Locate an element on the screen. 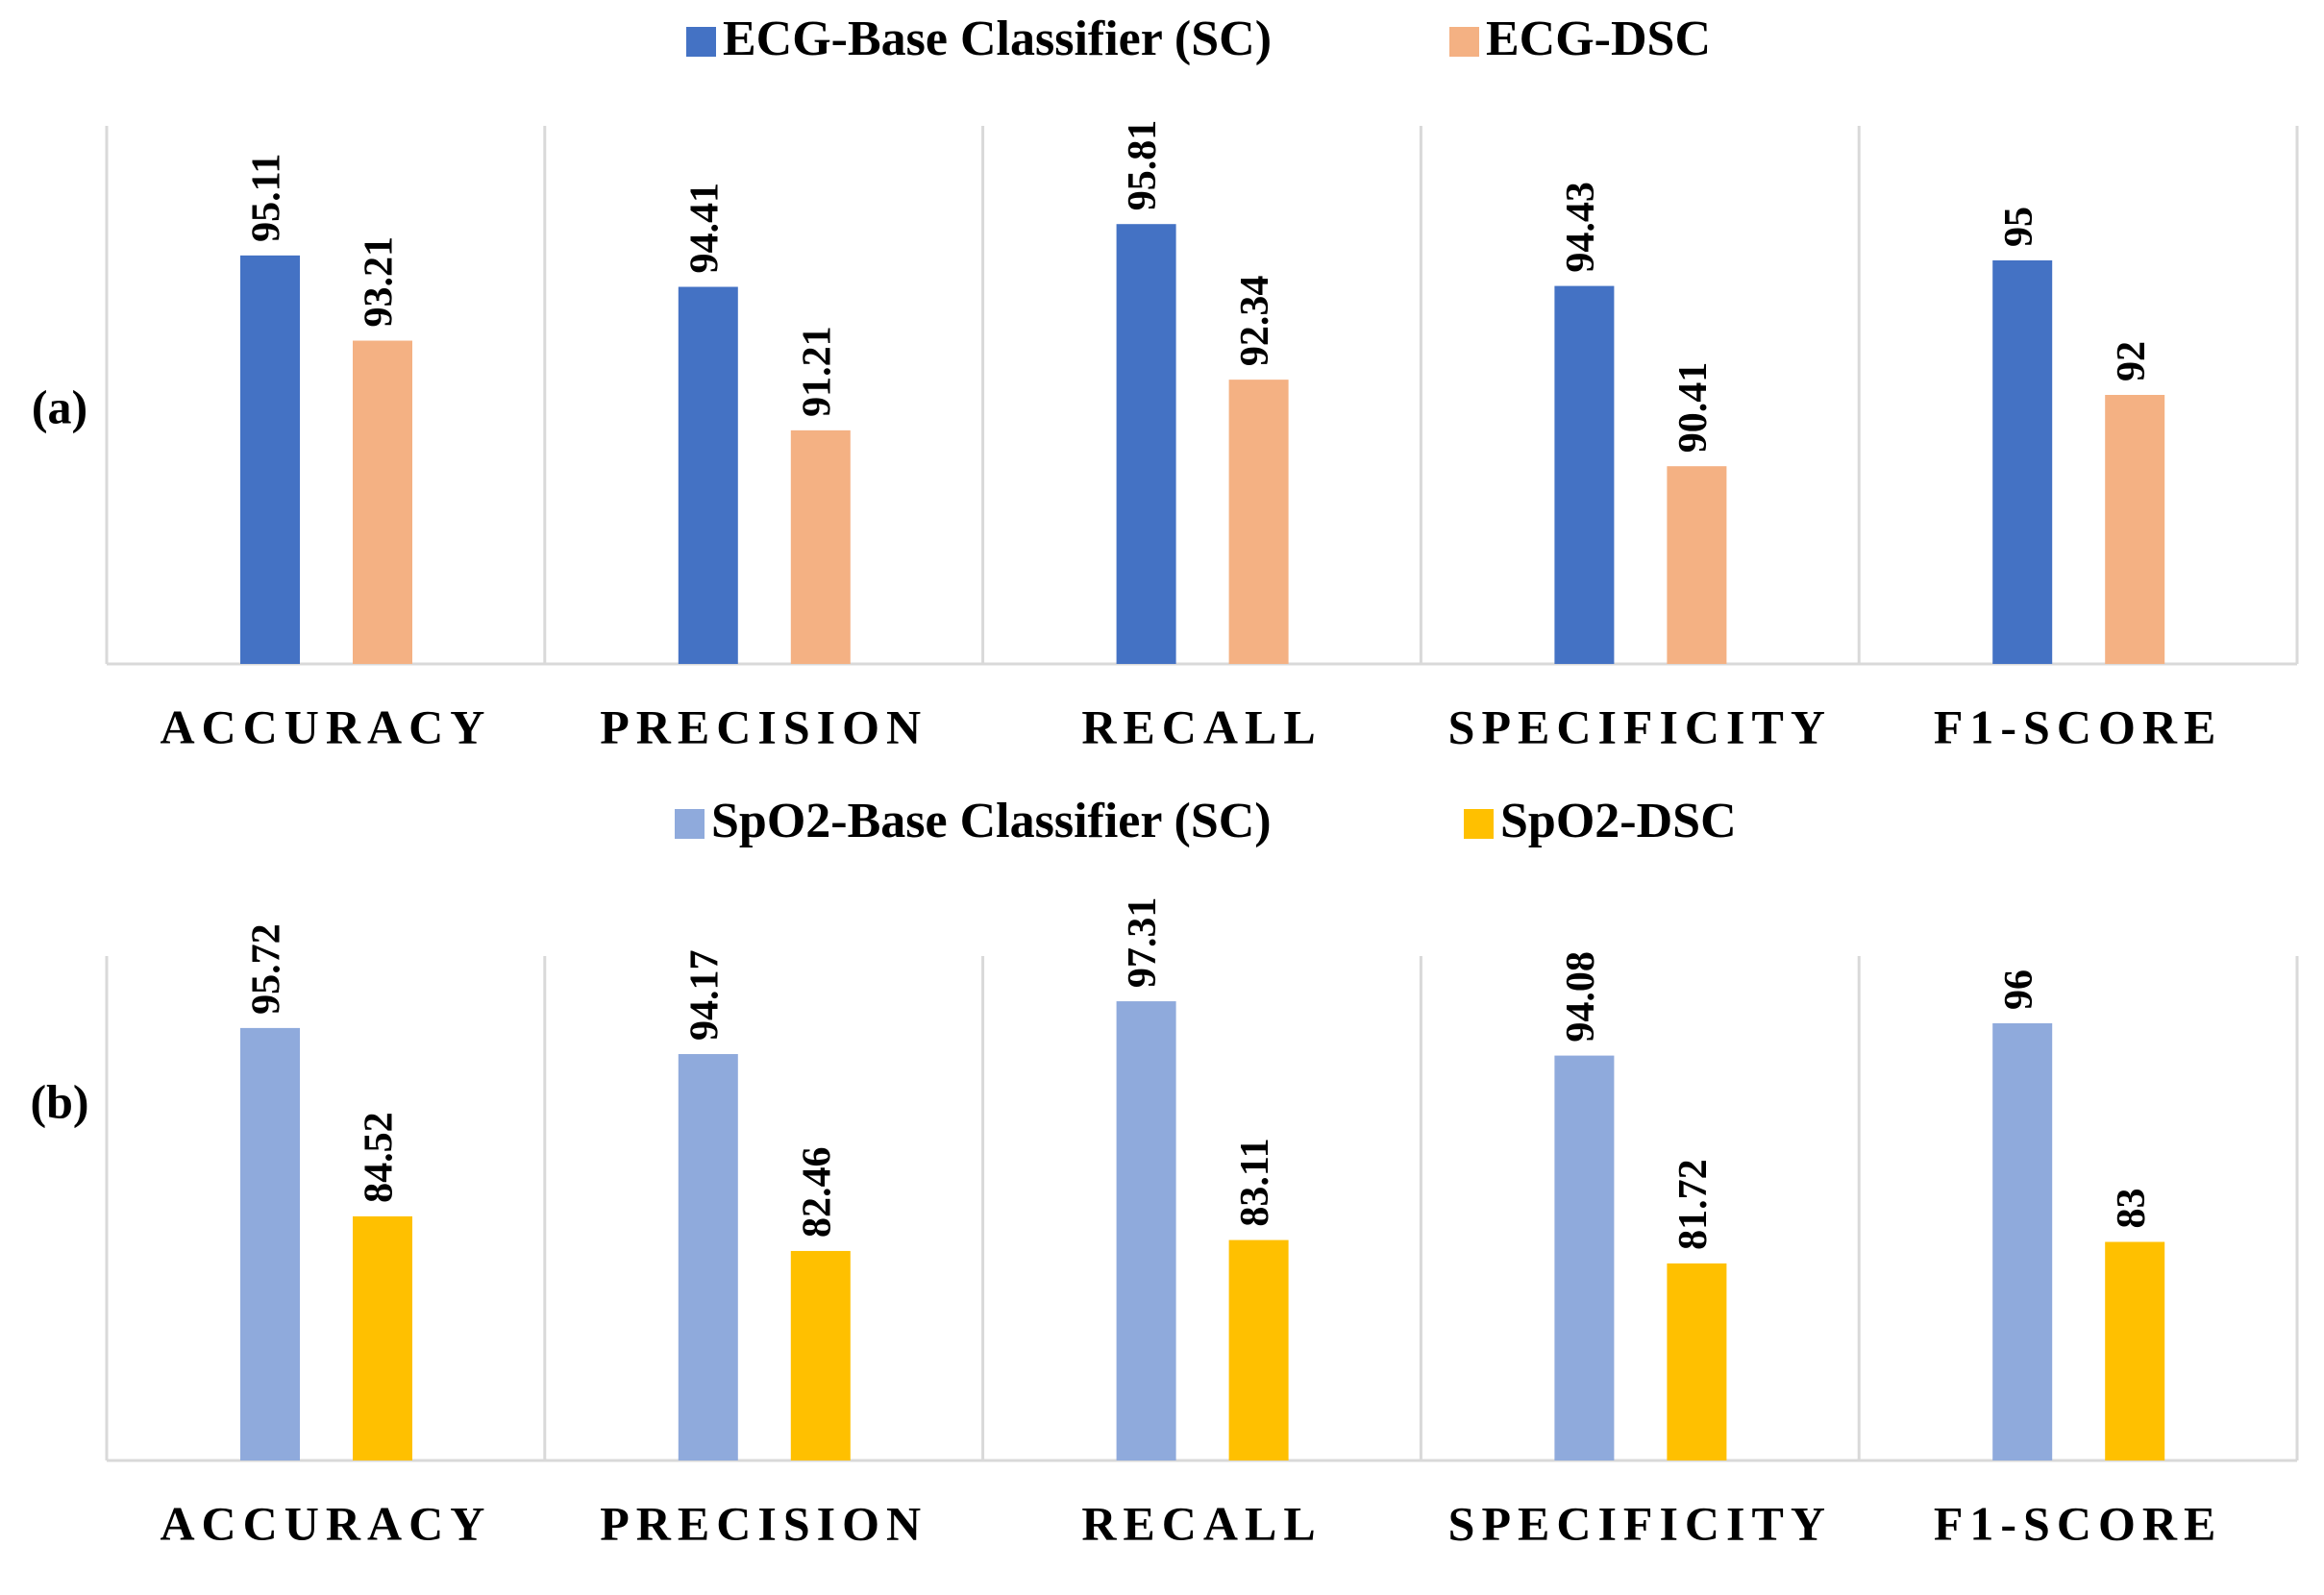  data-label: 83 is located at coordinates (2132, 1209).